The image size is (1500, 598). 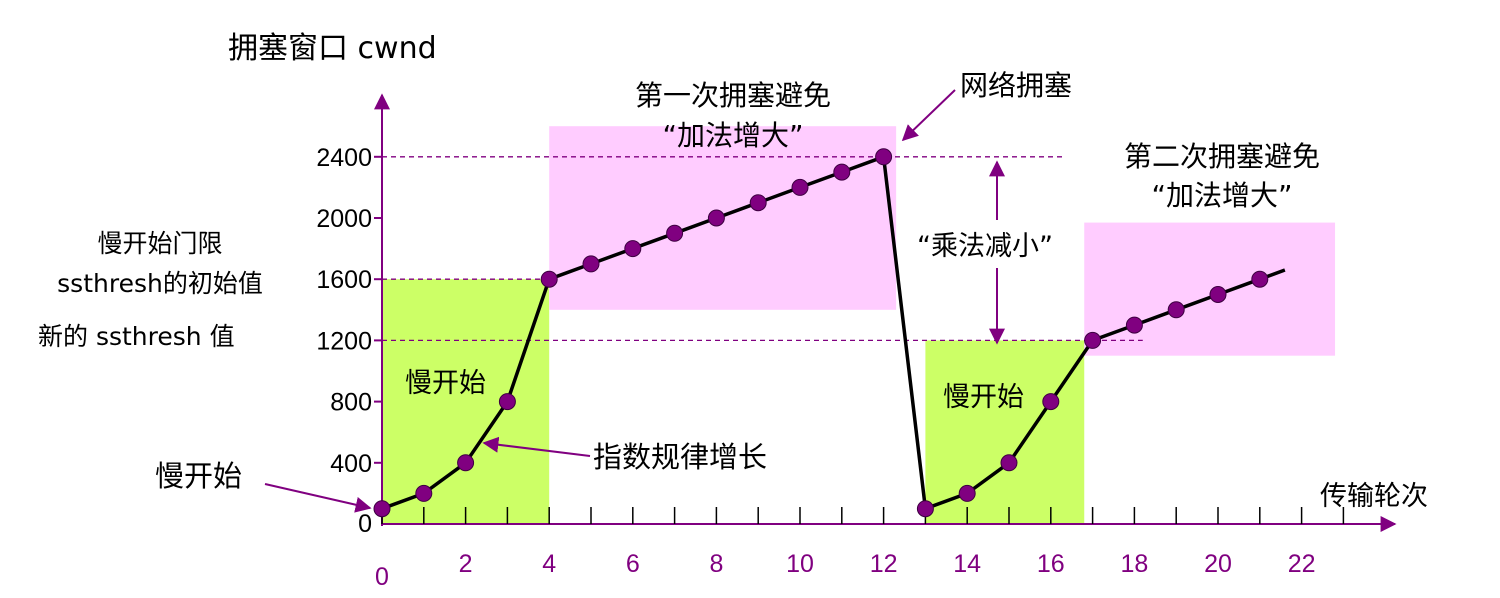 What do you see at coordinates (136, 336) in the screenshot?
I see `new-ssthresh-label: 新的 ssthresh 值` at bounding box center [136, 336].